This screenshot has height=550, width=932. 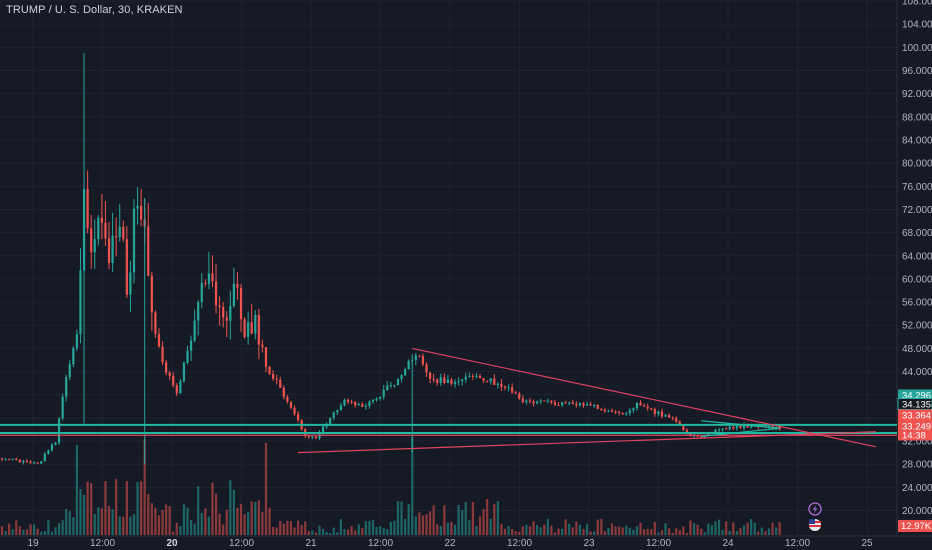 I want to click on price-tick-label: 60.000, so click(x=917, y=279).